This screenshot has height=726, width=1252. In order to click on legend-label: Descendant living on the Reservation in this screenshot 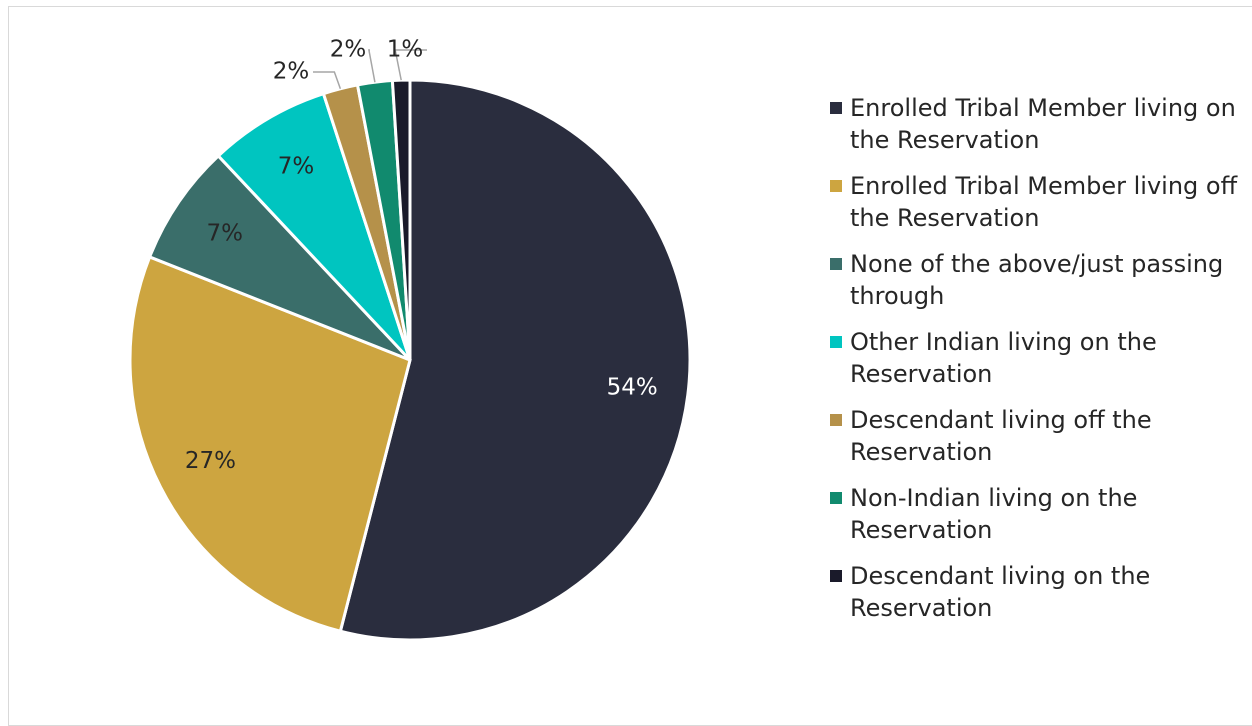, I will do `click(1000, 592)`.